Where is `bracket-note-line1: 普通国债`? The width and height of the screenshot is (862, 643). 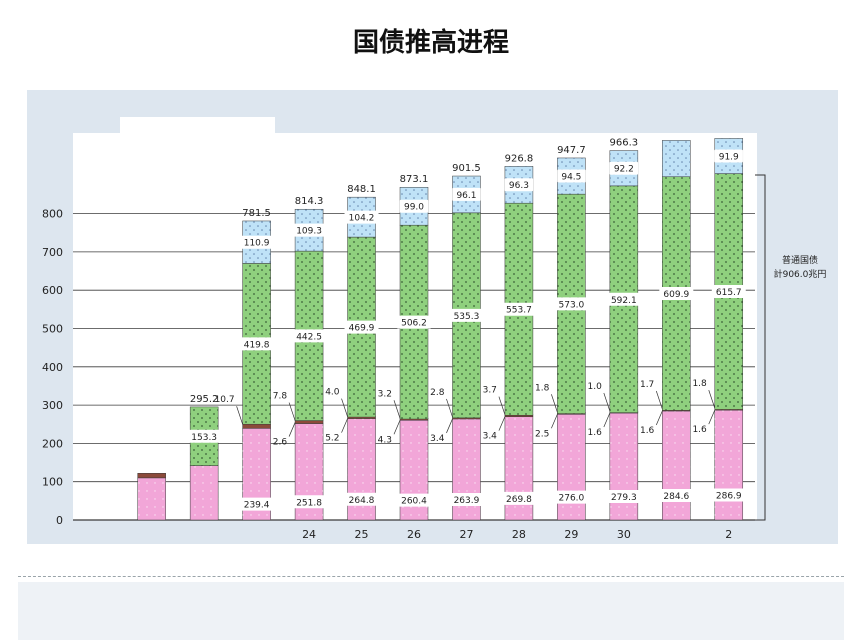 bracket-note-line1: 普通国债 is located at coordinates (800, 260).